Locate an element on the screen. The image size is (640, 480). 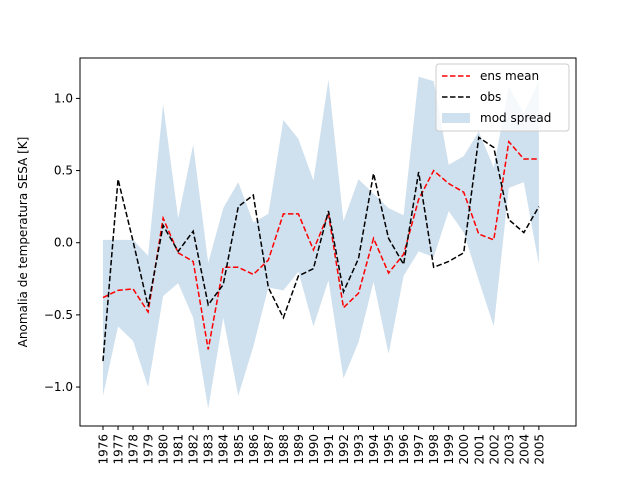
x-tick-label: 1999 is located at coordinates (449, 449).